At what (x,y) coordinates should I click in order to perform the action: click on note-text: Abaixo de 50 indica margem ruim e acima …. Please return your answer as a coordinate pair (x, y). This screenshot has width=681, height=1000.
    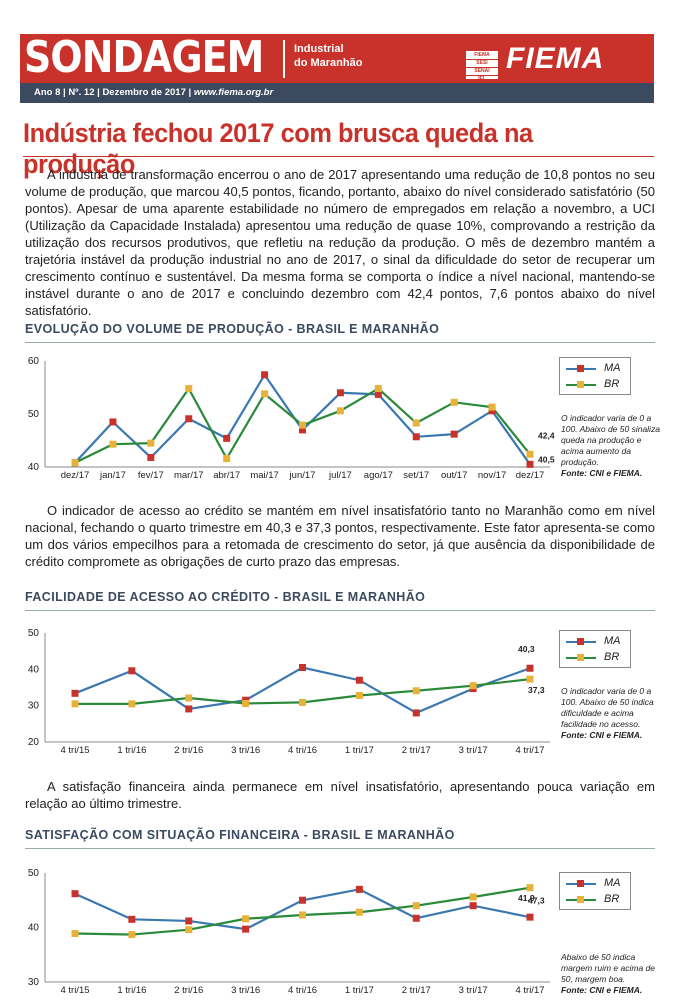
    Looking at the image, I should click on (608, 968).